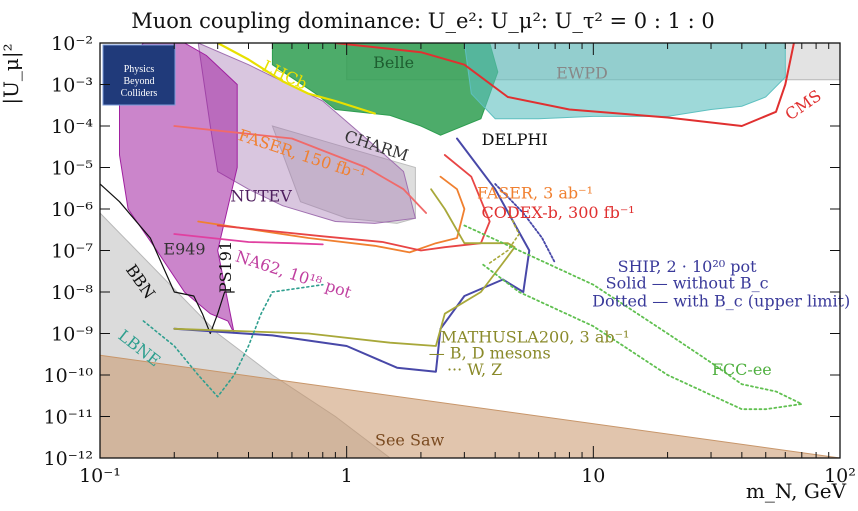 This screenshot has width=858, height=511. I want to click on curve-ship-upper-limit, so click(525, 223).